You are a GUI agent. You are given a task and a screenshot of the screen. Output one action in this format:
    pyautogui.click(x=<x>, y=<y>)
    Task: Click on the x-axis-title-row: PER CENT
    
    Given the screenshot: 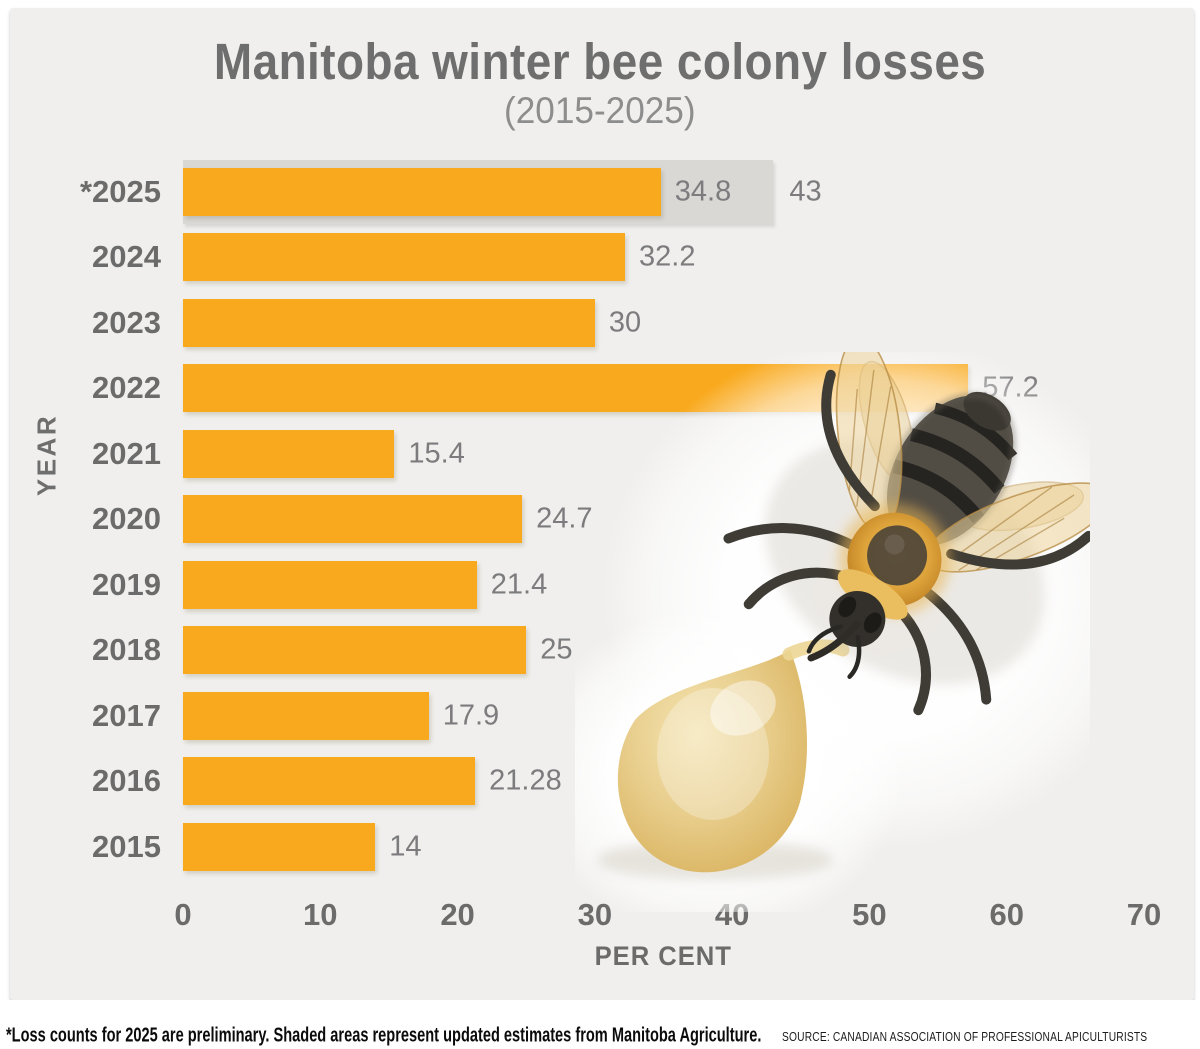 What is the action you would take?
    pyautogui.click(x=663, y=956)
    